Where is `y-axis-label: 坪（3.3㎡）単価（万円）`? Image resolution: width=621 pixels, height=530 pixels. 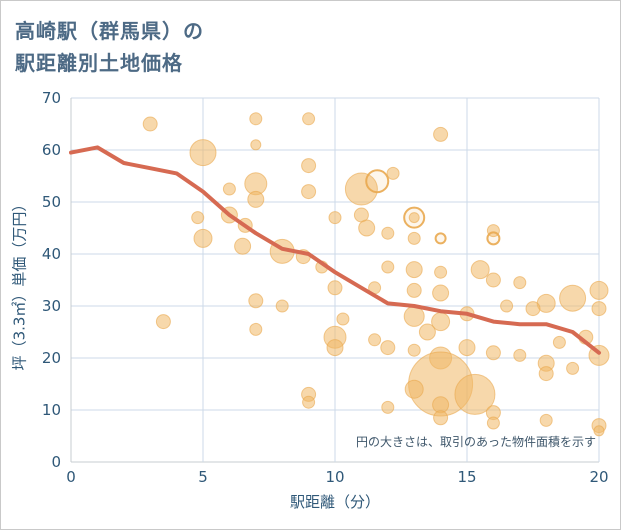
y-axis-label: 坪（3.3㎡）単価（万円） is located at coordinates (19, 283).